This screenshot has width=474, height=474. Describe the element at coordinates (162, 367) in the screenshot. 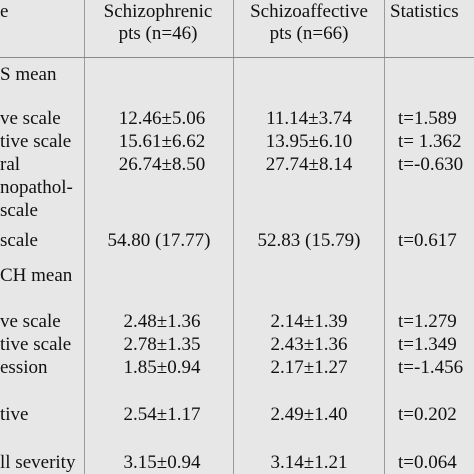

I see `cell-schizophrenic: 1.85±0.94` at that location.